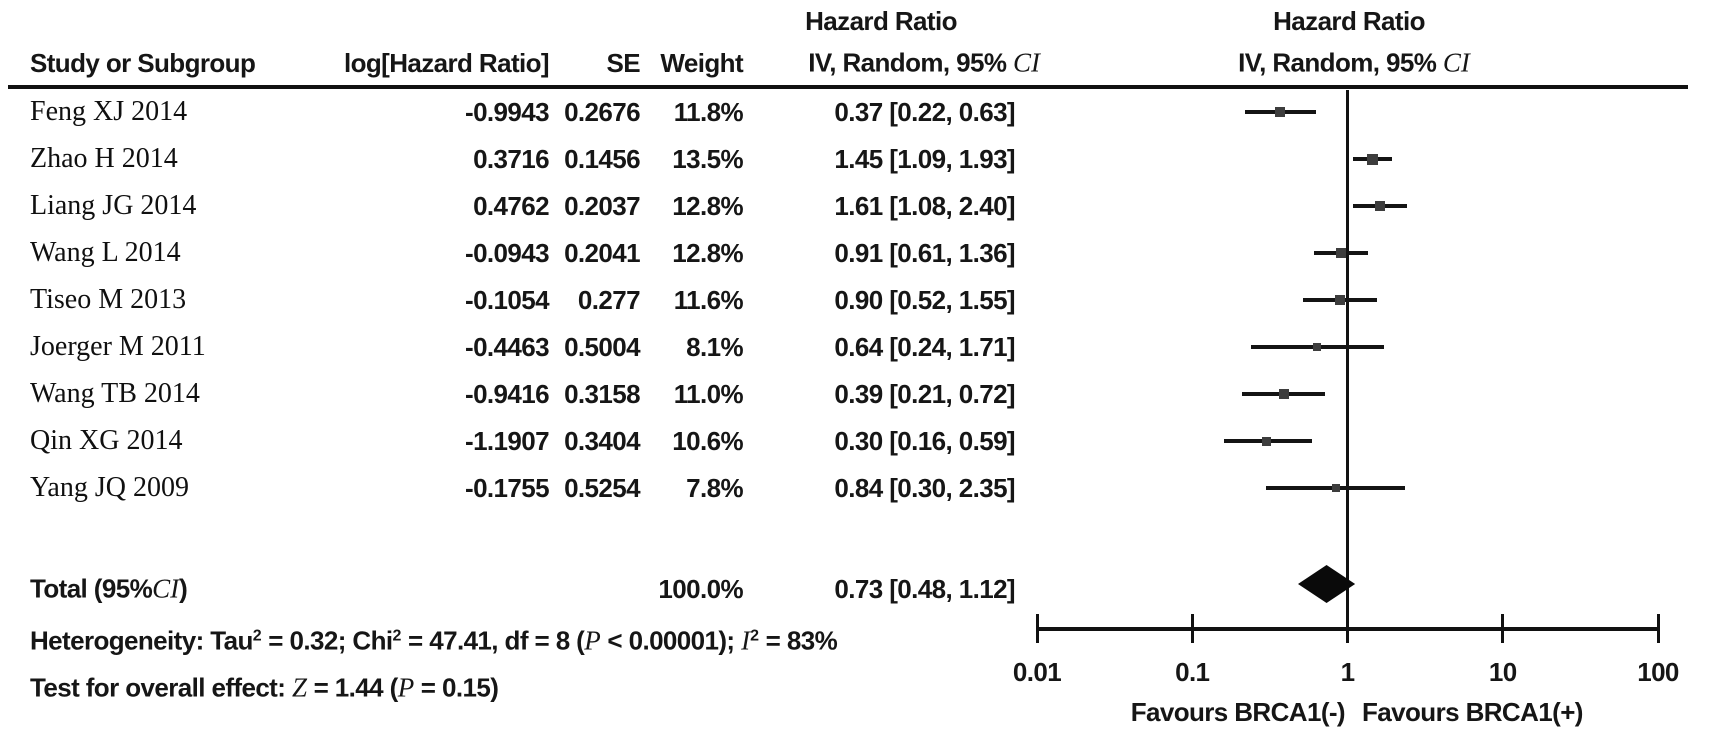 The width and height of the screenshot is (1713, 742). I want to click on study-label: Qin XG 2014, so click(106, 440).